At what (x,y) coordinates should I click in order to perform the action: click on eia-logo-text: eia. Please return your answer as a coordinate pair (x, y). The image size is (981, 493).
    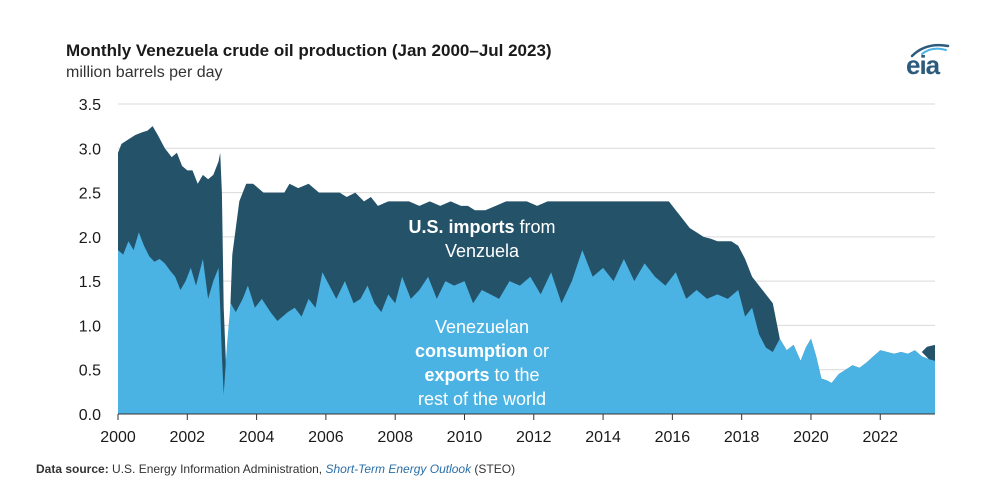
    Looking at the image, I should click on (923, 65).